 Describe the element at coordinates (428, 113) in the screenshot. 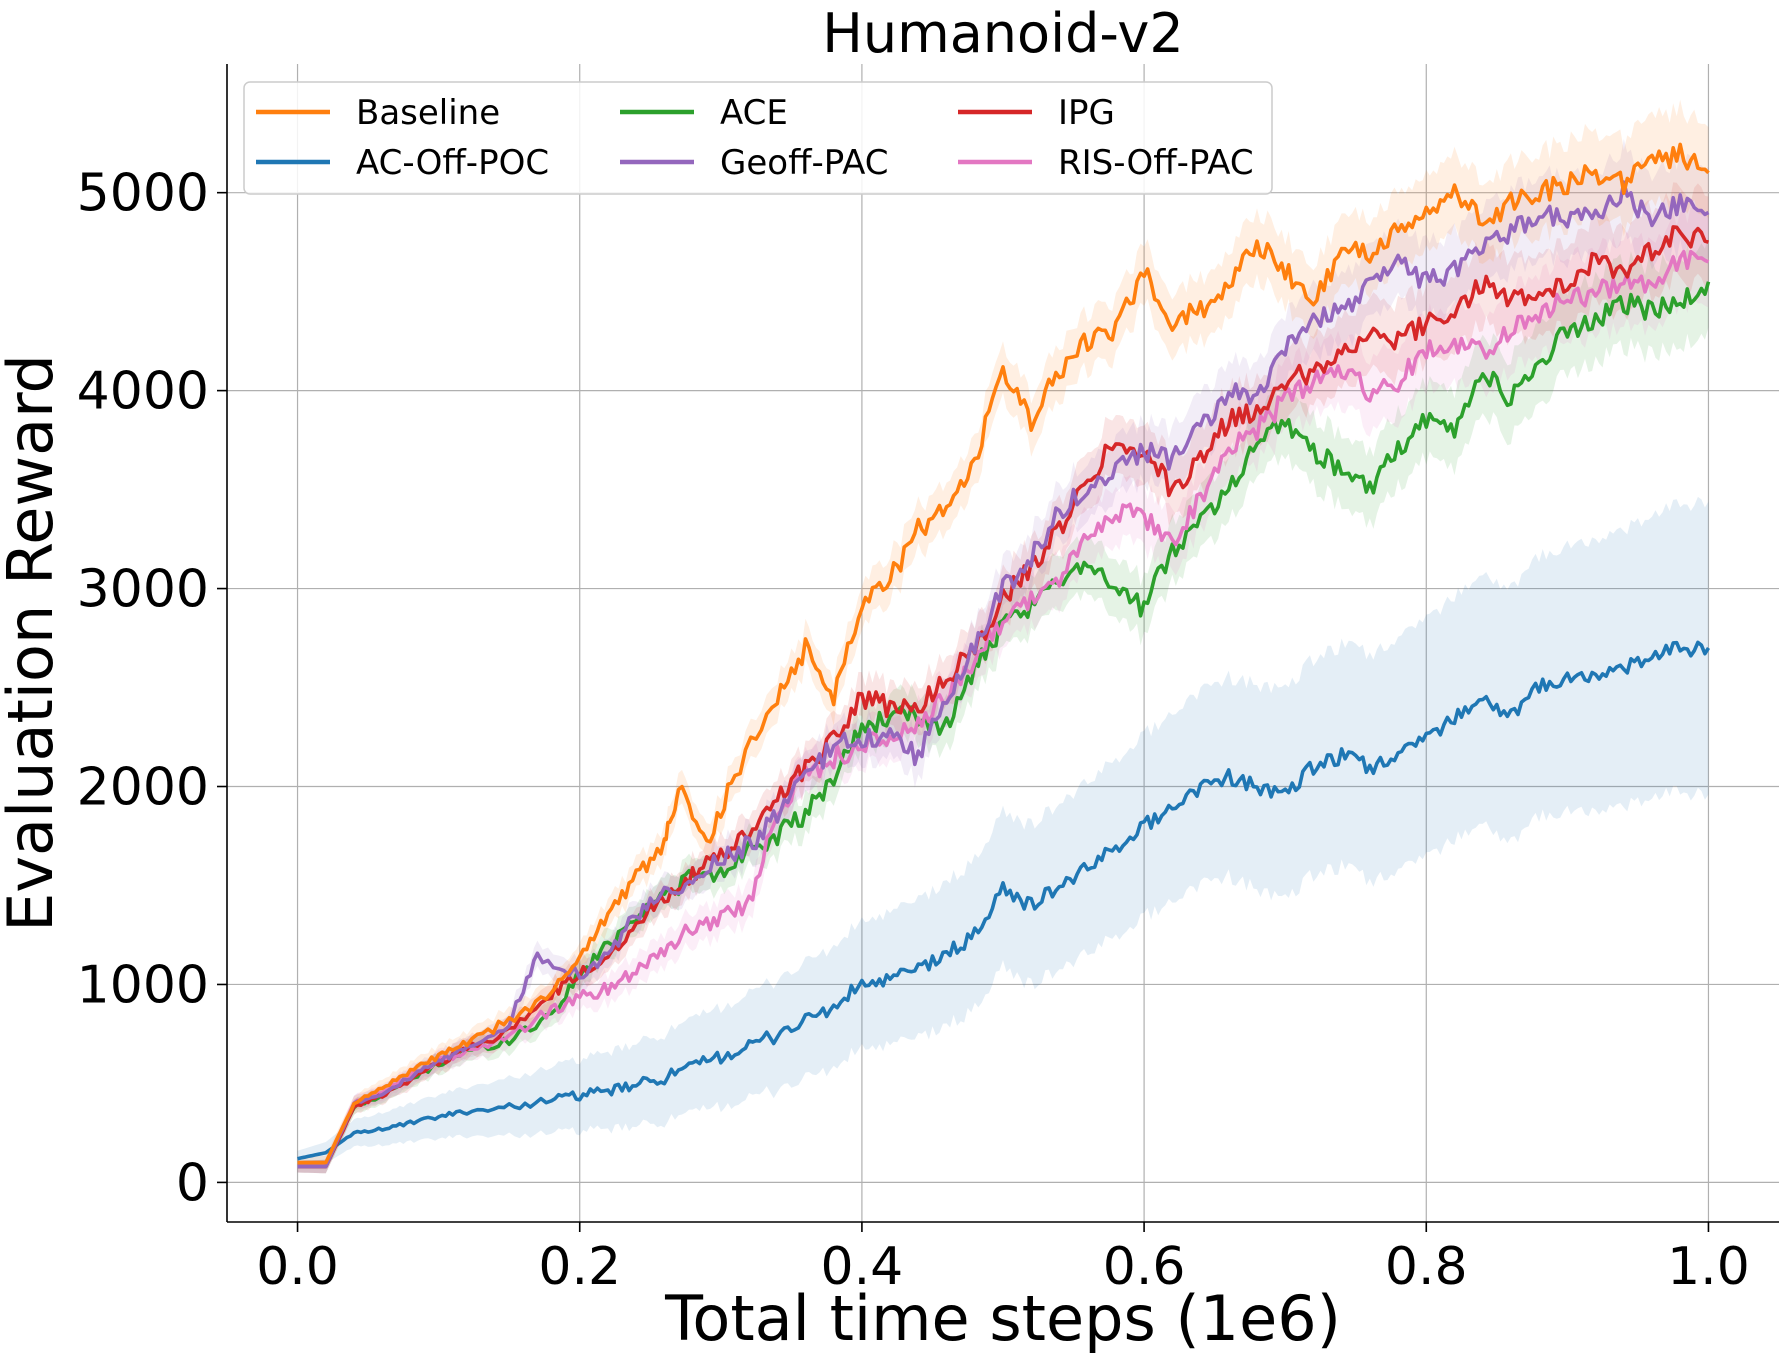

I see `legend-label: Baseline` at that location.